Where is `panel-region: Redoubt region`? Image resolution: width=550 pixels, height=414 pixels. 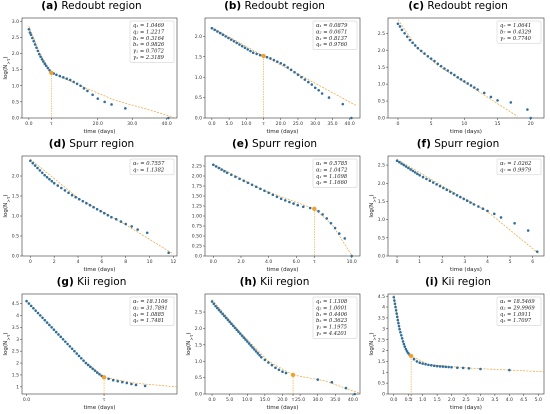 panel-region: Redoubt region is located at coordinates (467, 6).